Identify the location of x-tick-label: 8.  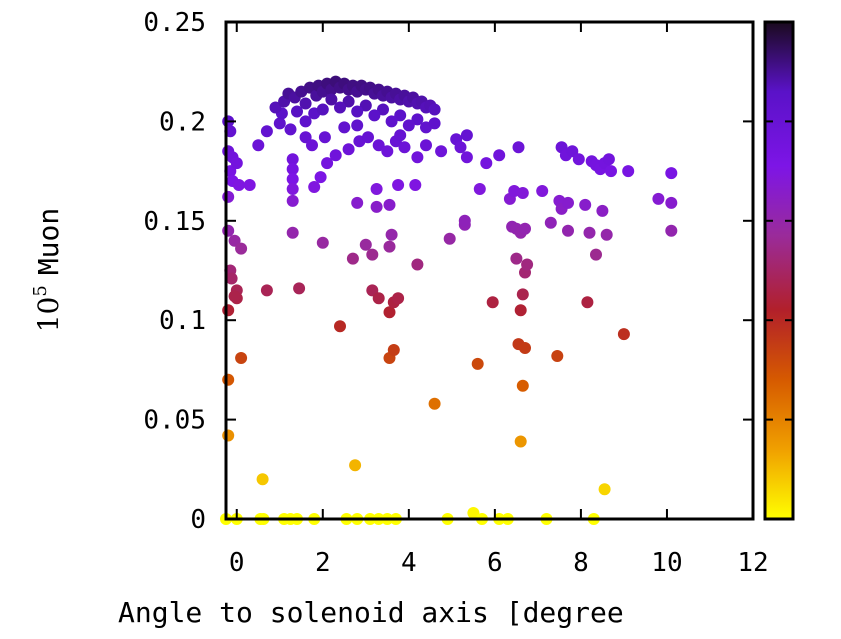
(581, 563).